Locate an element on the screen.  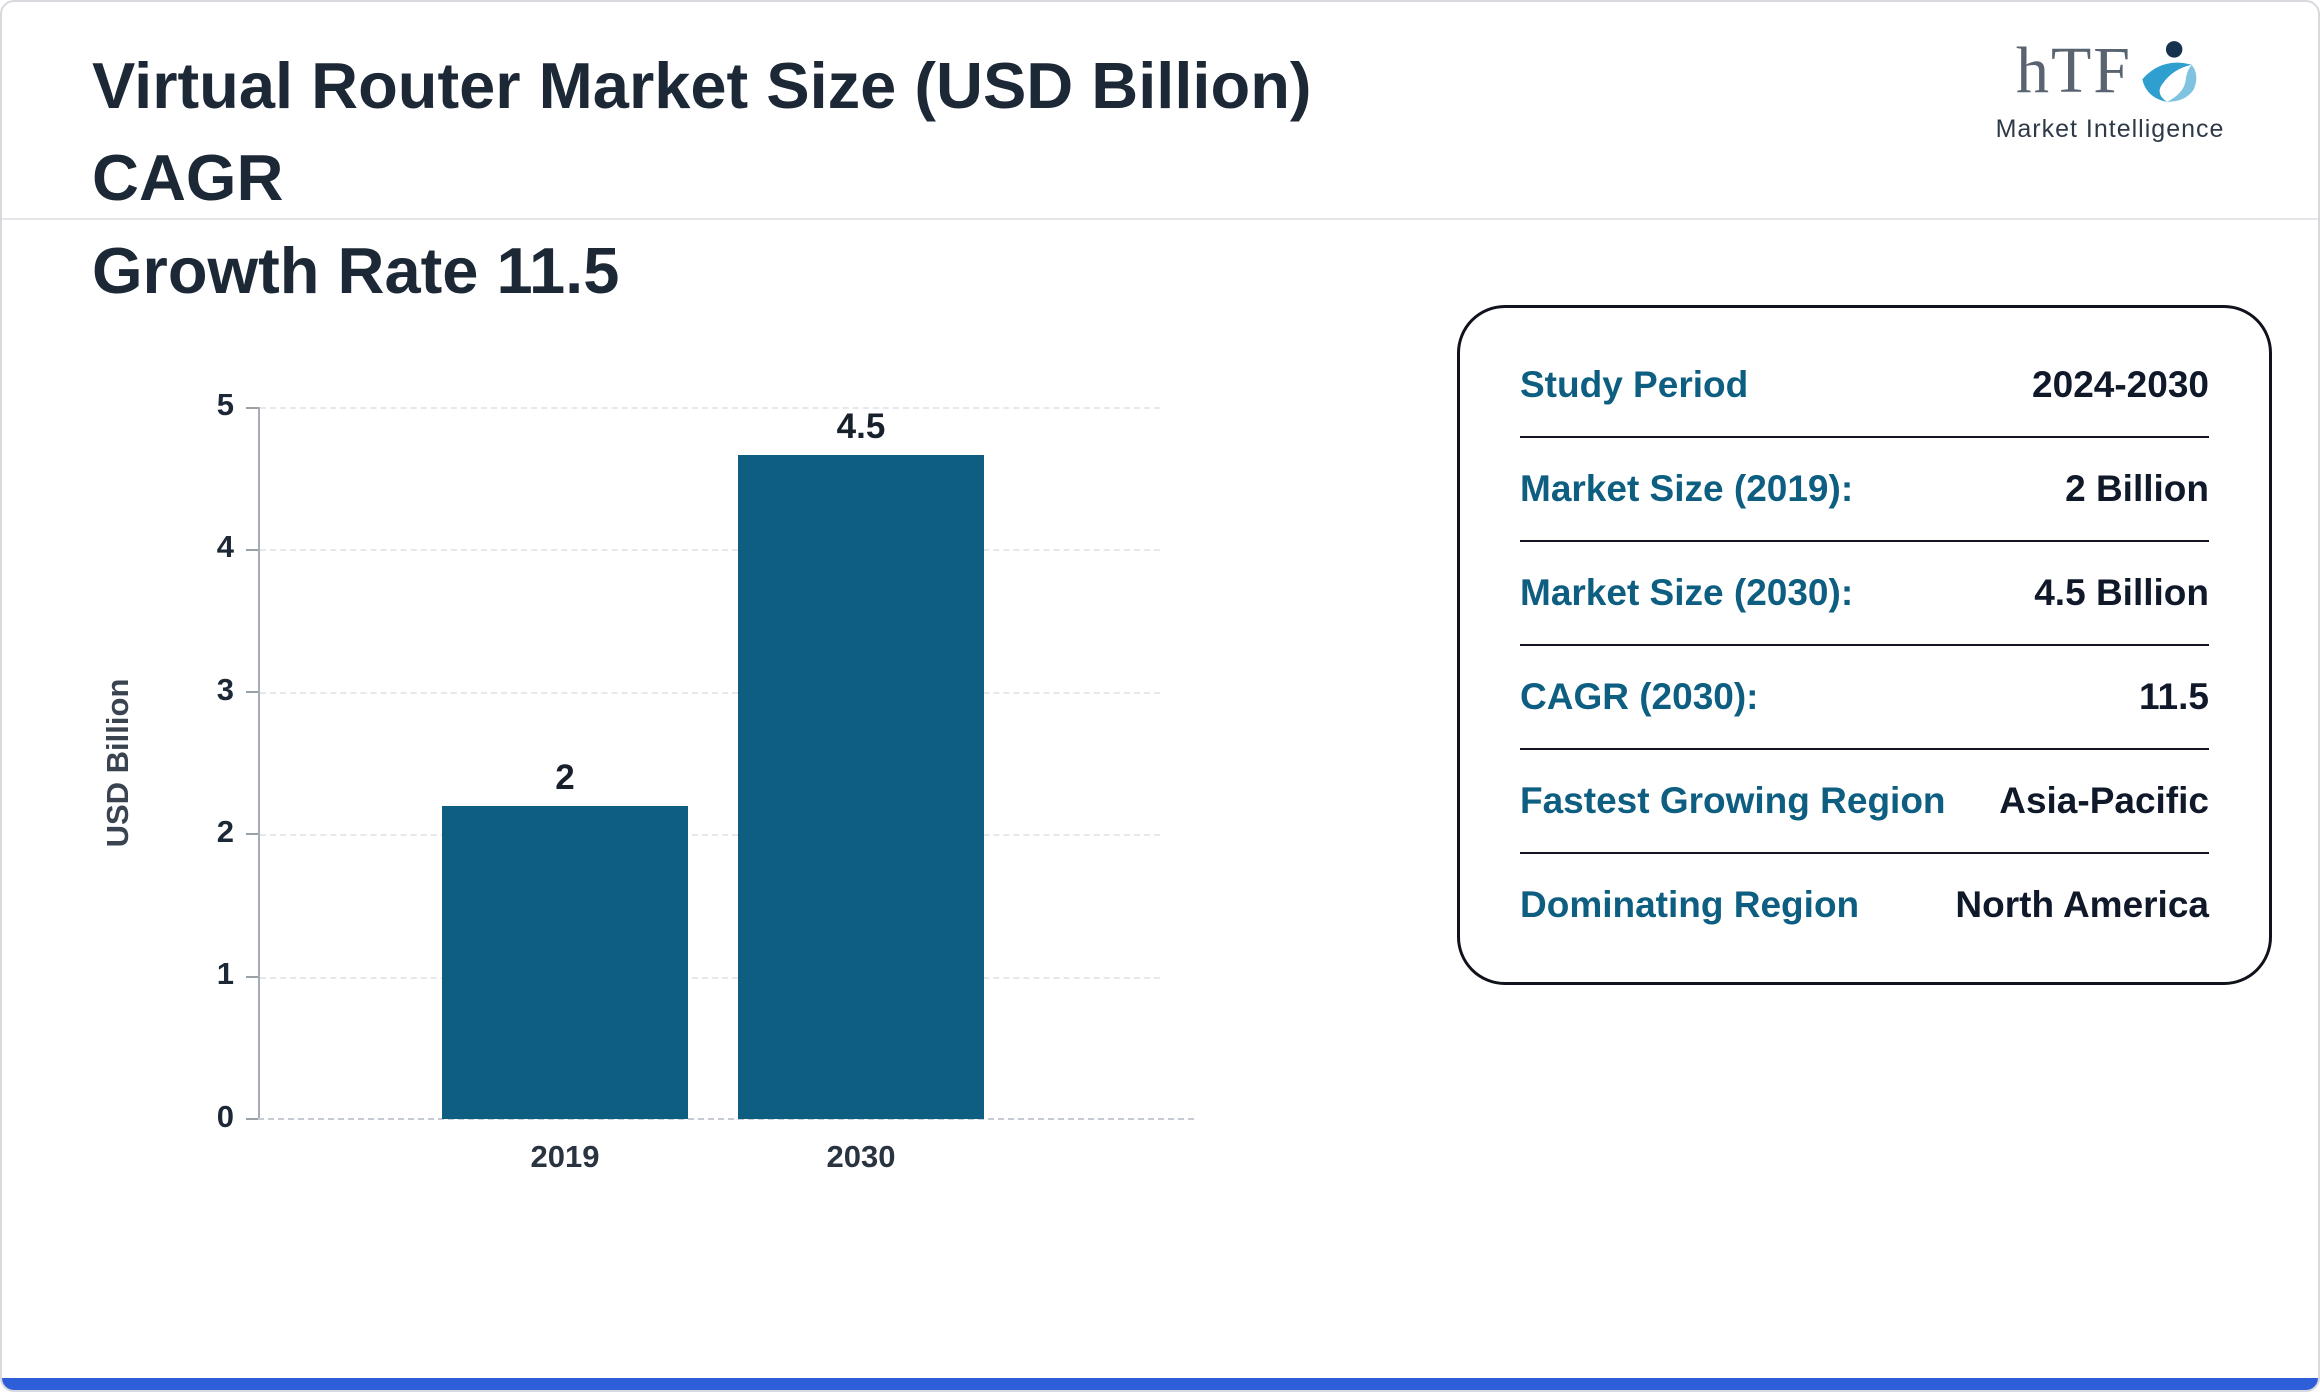
summary-row-market-size-2019: Market Size (2019): 2 Billion is located at coordinates (1864, 489).